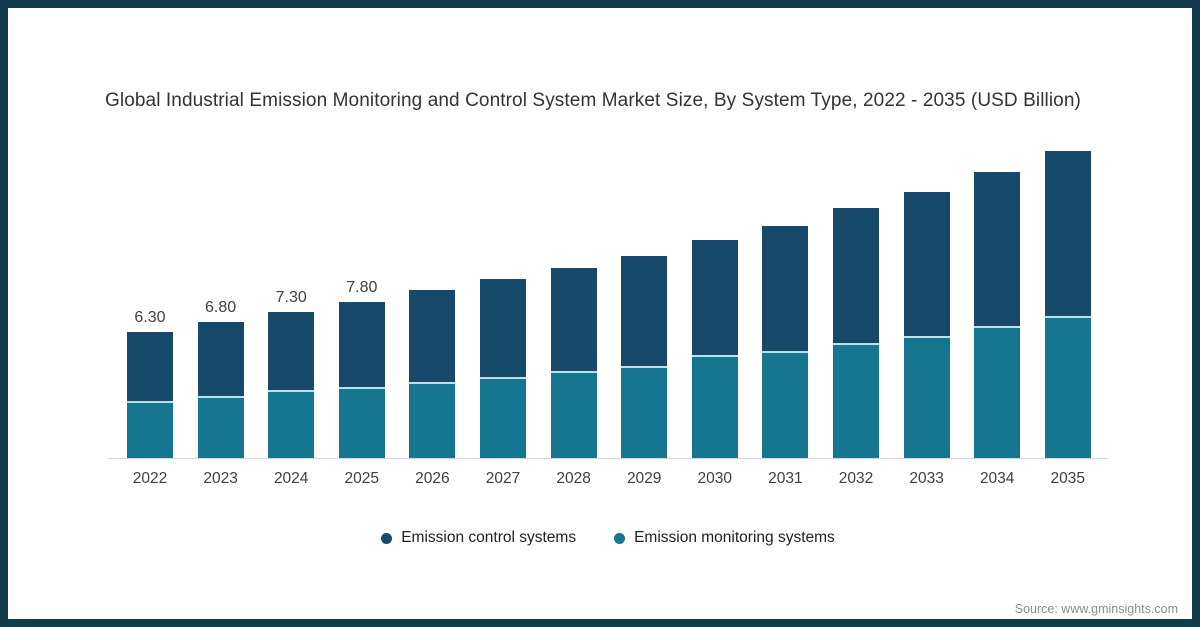 This screenshot has width=1200, height=627. Describe the element at coordinates (150, 317) in the screenshot. I see `bar-value-label: 6.30` at that location.